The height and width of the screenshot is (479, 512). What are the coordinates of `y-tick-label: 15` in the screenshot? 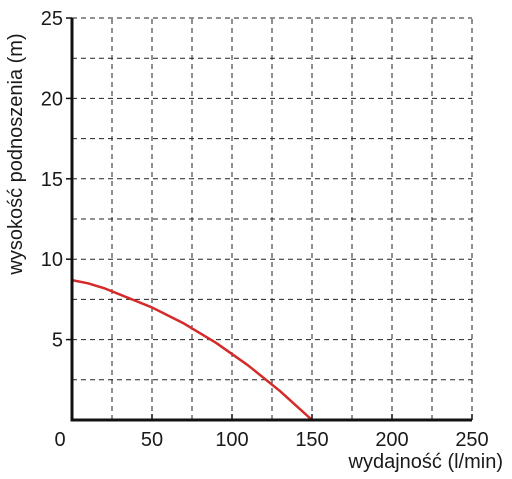 It's located at (52, 180).